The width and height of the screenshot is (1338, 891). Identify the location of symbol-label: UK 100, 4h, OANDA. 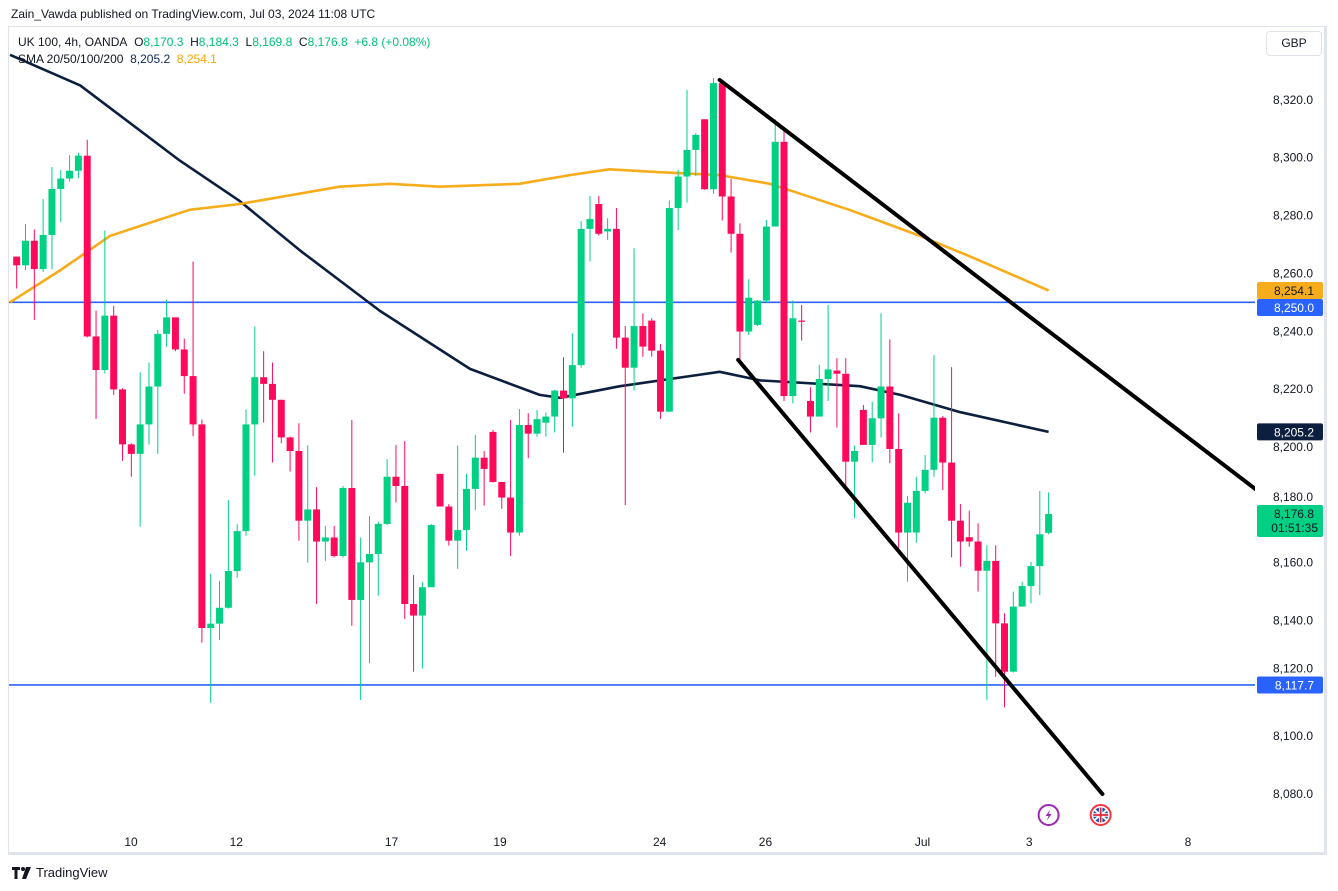
(73, 42).